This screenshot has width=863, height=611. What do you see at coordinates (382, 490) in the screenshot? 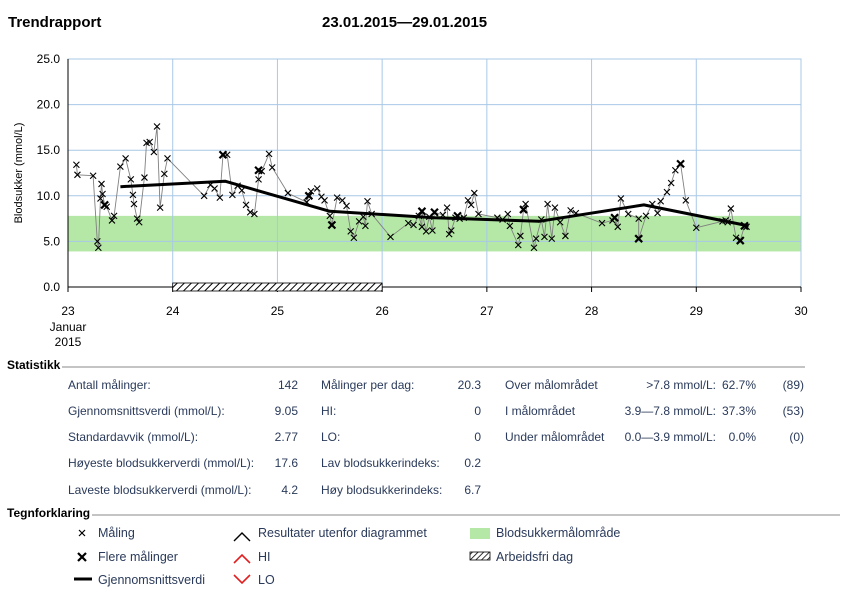
I see `stat-label: Høy blodsukkerindeks:` at bounding box center [382, 490].